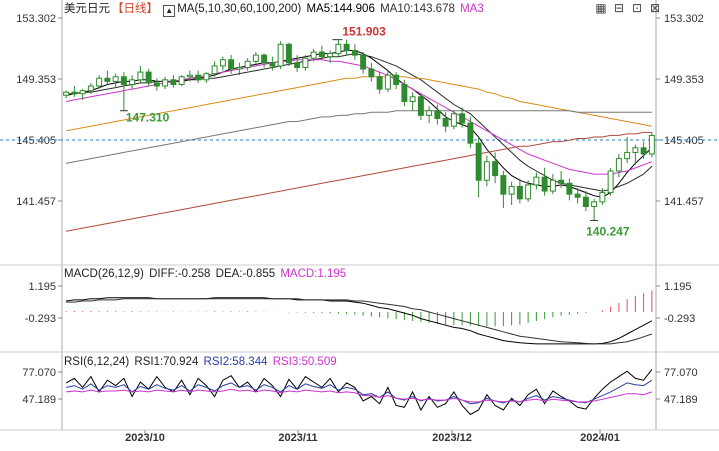 The height and width of the screenshot is (451, 719). I want to click on rsi3-line, so click(359, 395).